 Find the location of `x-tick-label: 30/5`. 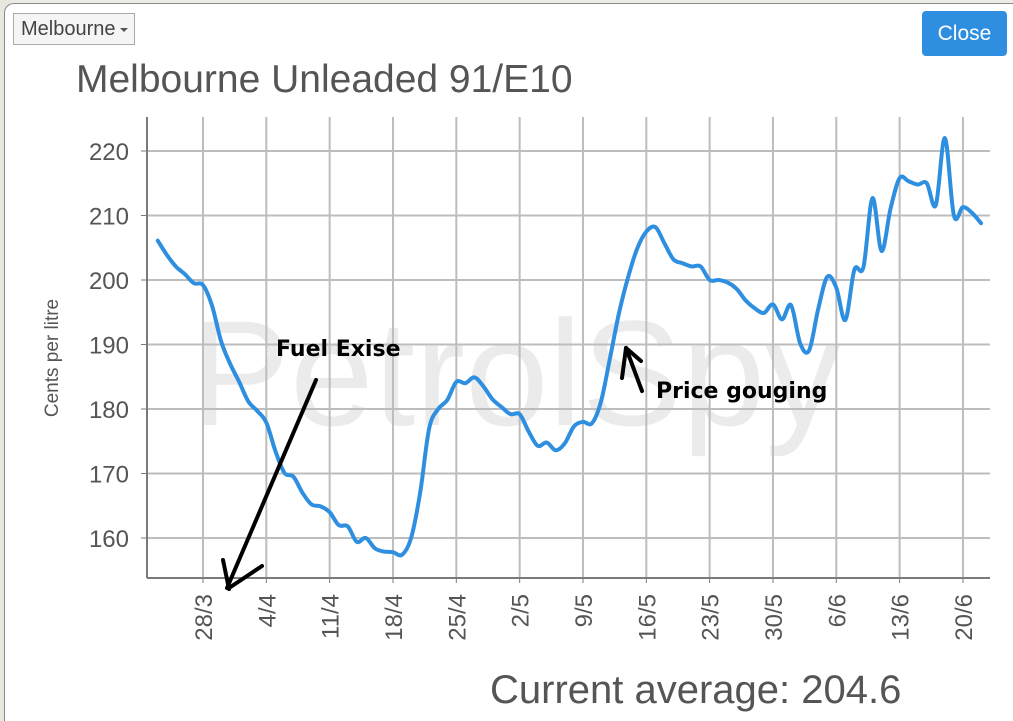

x-tick-label: 30/5 is located at coordinates (774, 617).